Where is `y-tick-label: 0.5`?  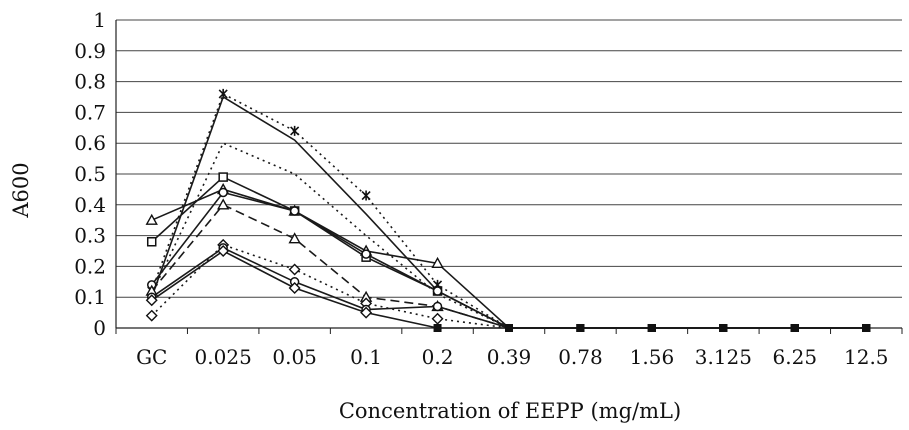
y-tick-label: 0.5 is located at coordinates (90, 174).